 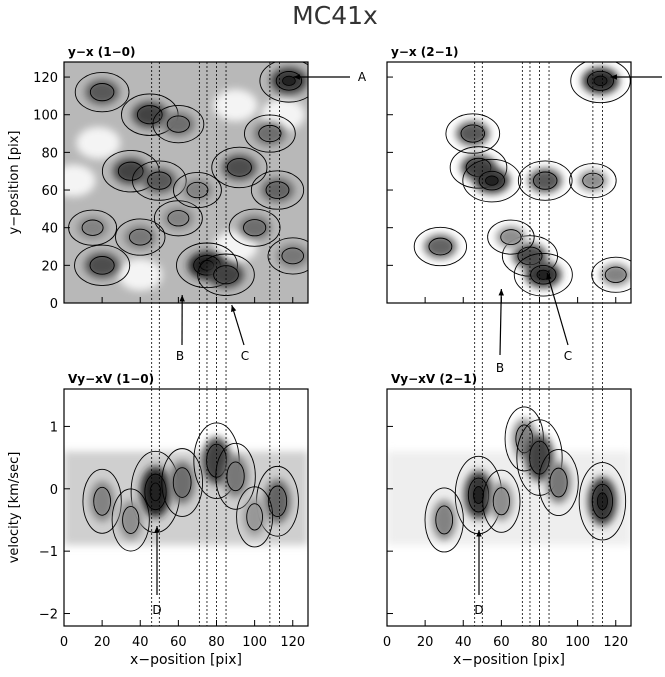 I want to click on y-axis-label: velocity [km/sec], so click(x=14, y=508).